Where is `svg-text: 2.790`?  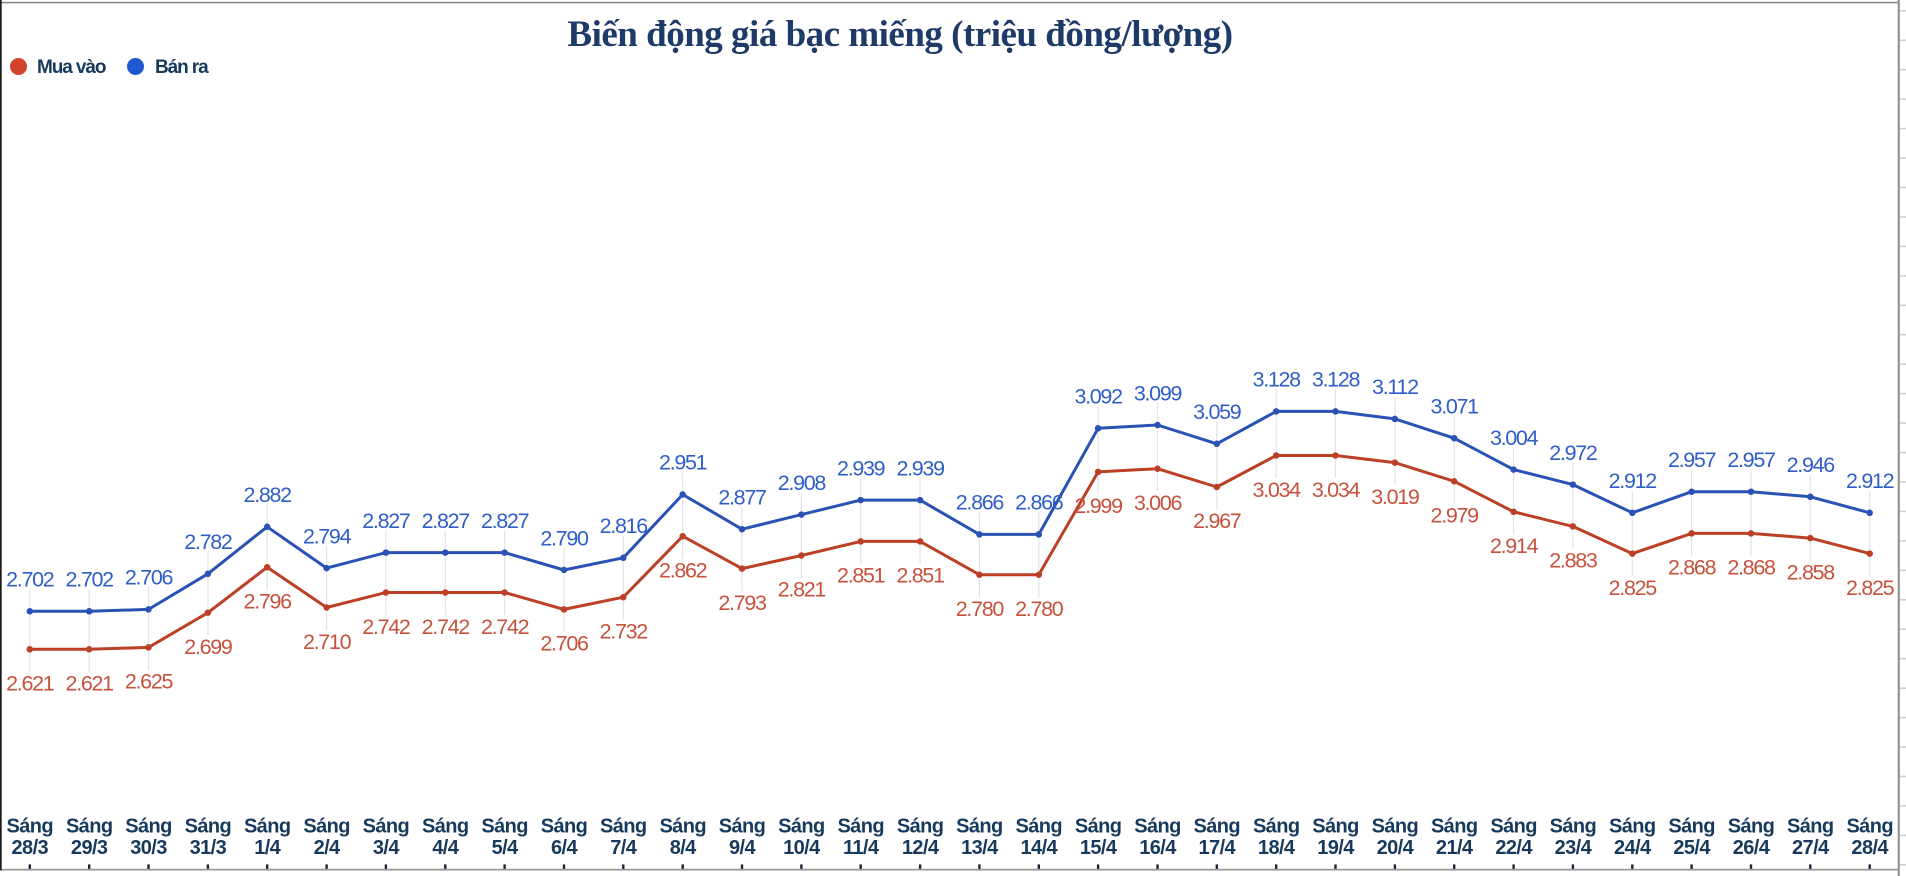
svg-text: 2.790 is located at coordinates (564, 538).